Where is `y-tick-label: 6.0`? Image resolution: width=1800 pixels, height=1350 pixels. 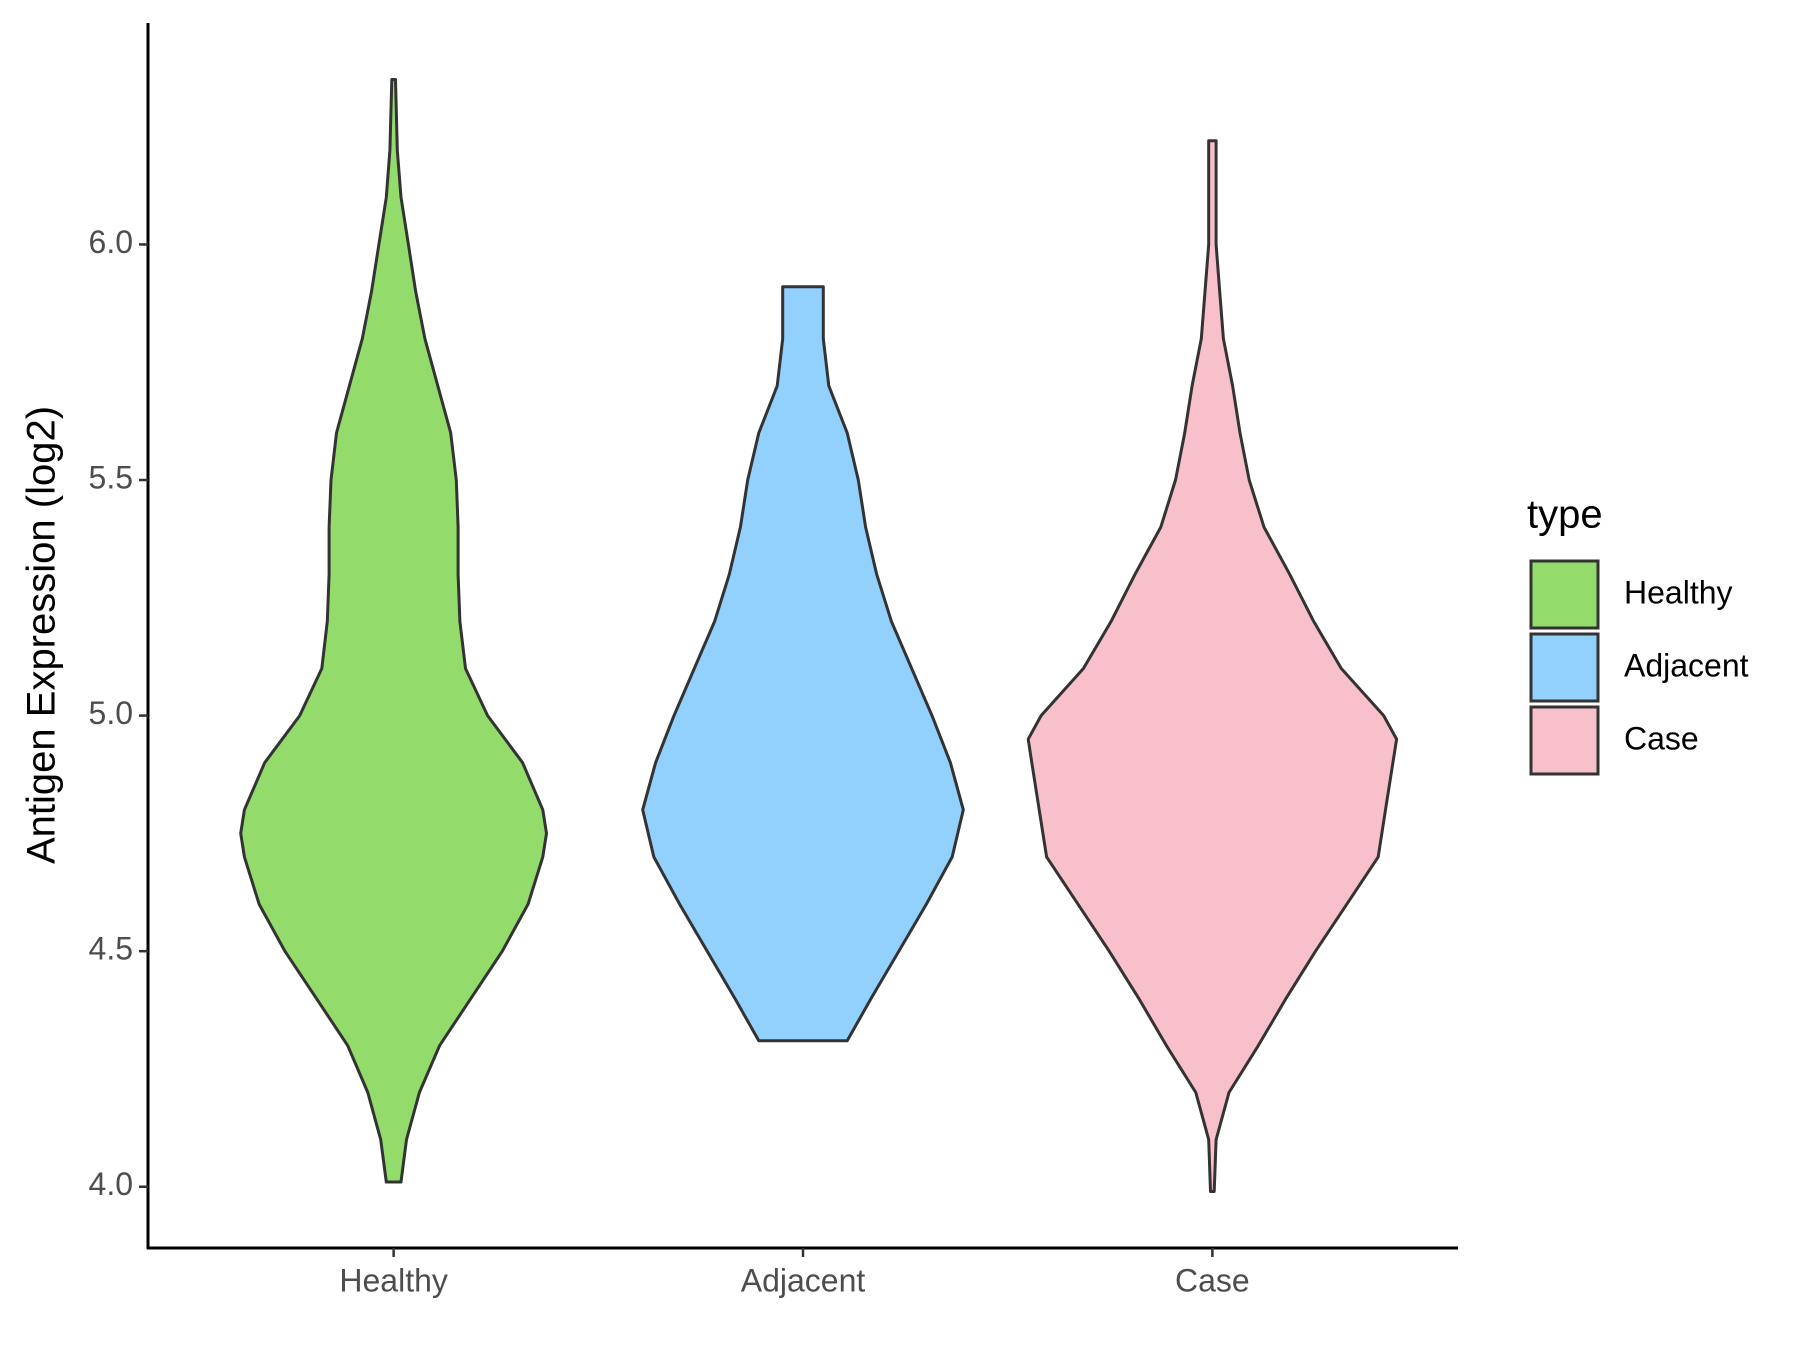
y-tick-label: 6.0 is located at coordinates (111, 242).